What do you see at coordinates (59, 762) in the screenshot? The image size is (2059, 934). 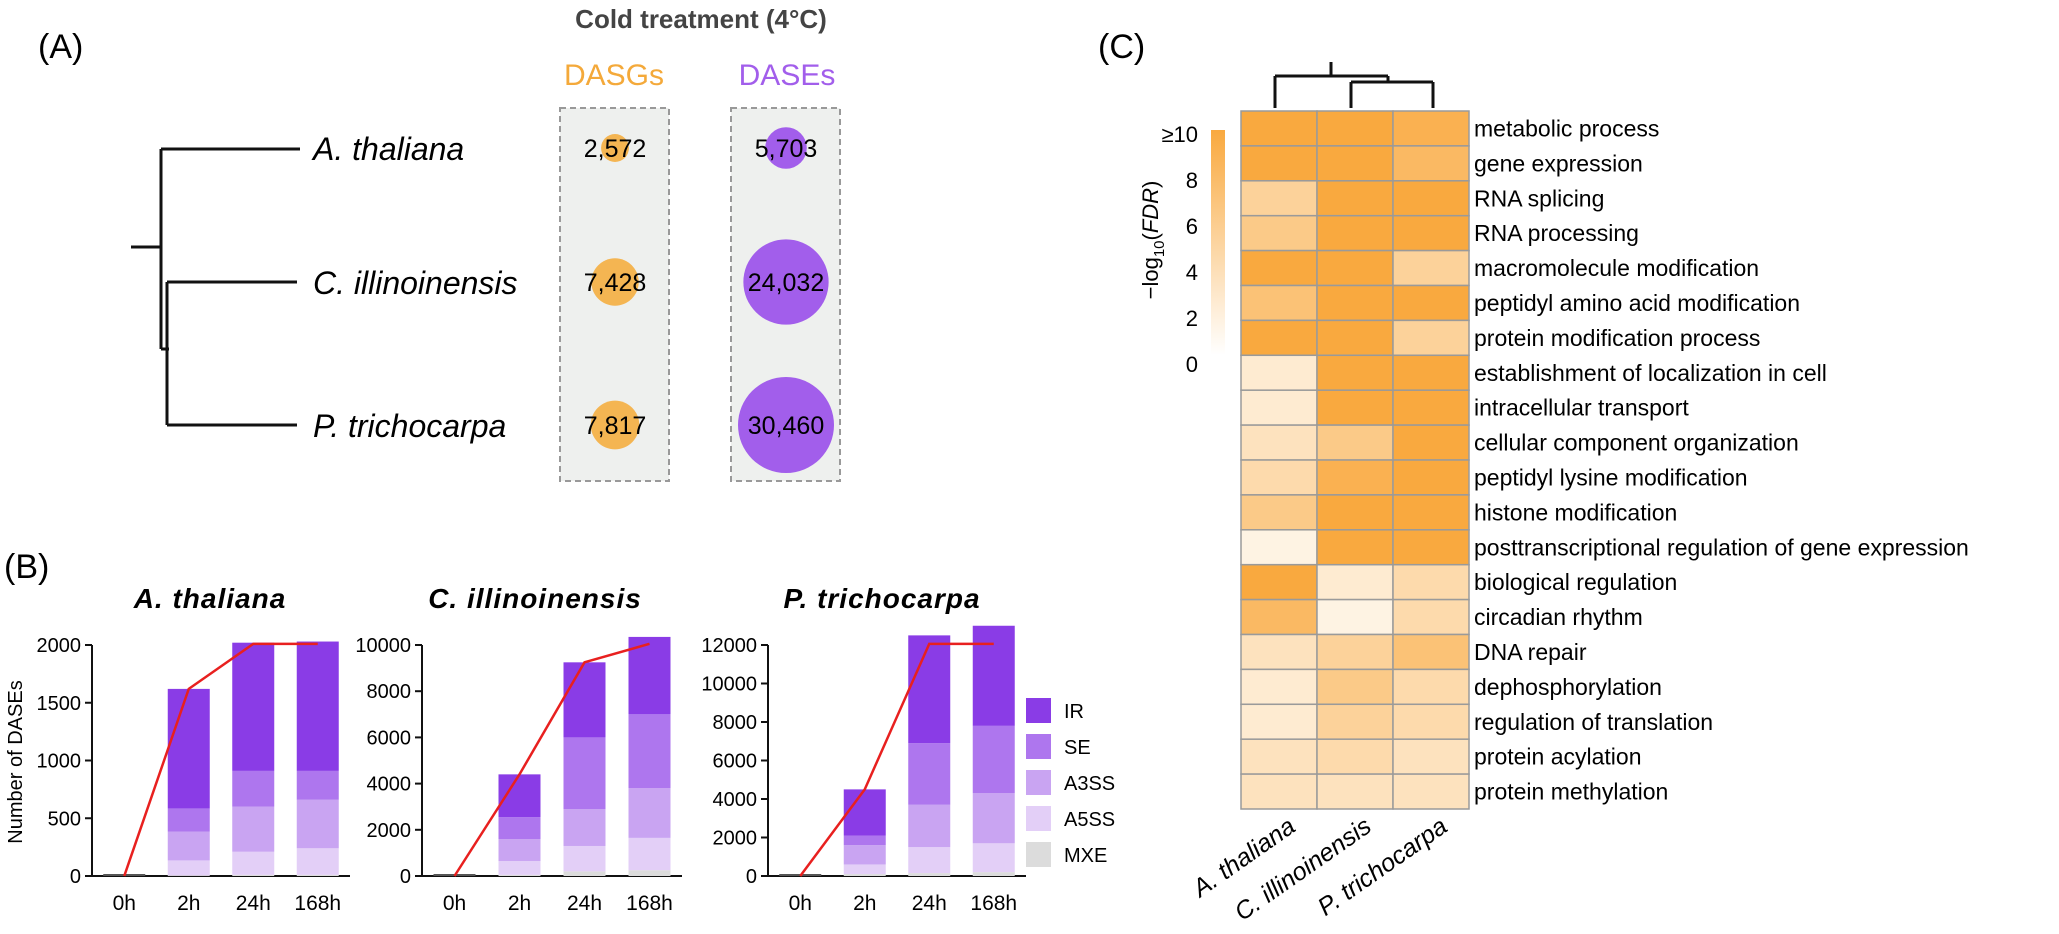 I see `y-tick-label: 1000` at bounding box center [59, 762].